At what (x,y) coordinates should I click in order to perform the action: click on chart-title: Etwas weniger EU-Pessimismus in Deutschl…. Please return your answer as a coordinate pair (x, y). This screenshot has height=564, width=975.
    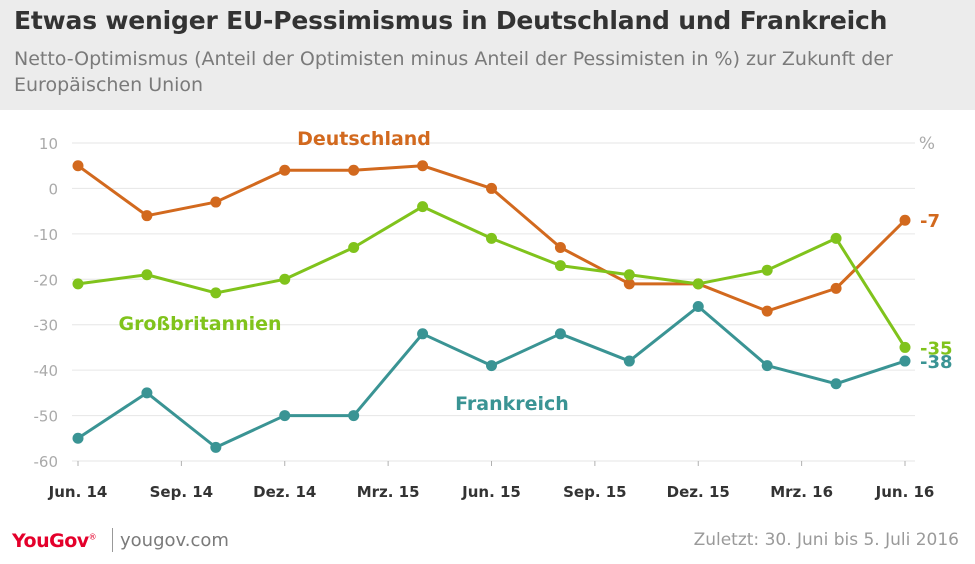
    Looking at the image, I should click on (451, 20).